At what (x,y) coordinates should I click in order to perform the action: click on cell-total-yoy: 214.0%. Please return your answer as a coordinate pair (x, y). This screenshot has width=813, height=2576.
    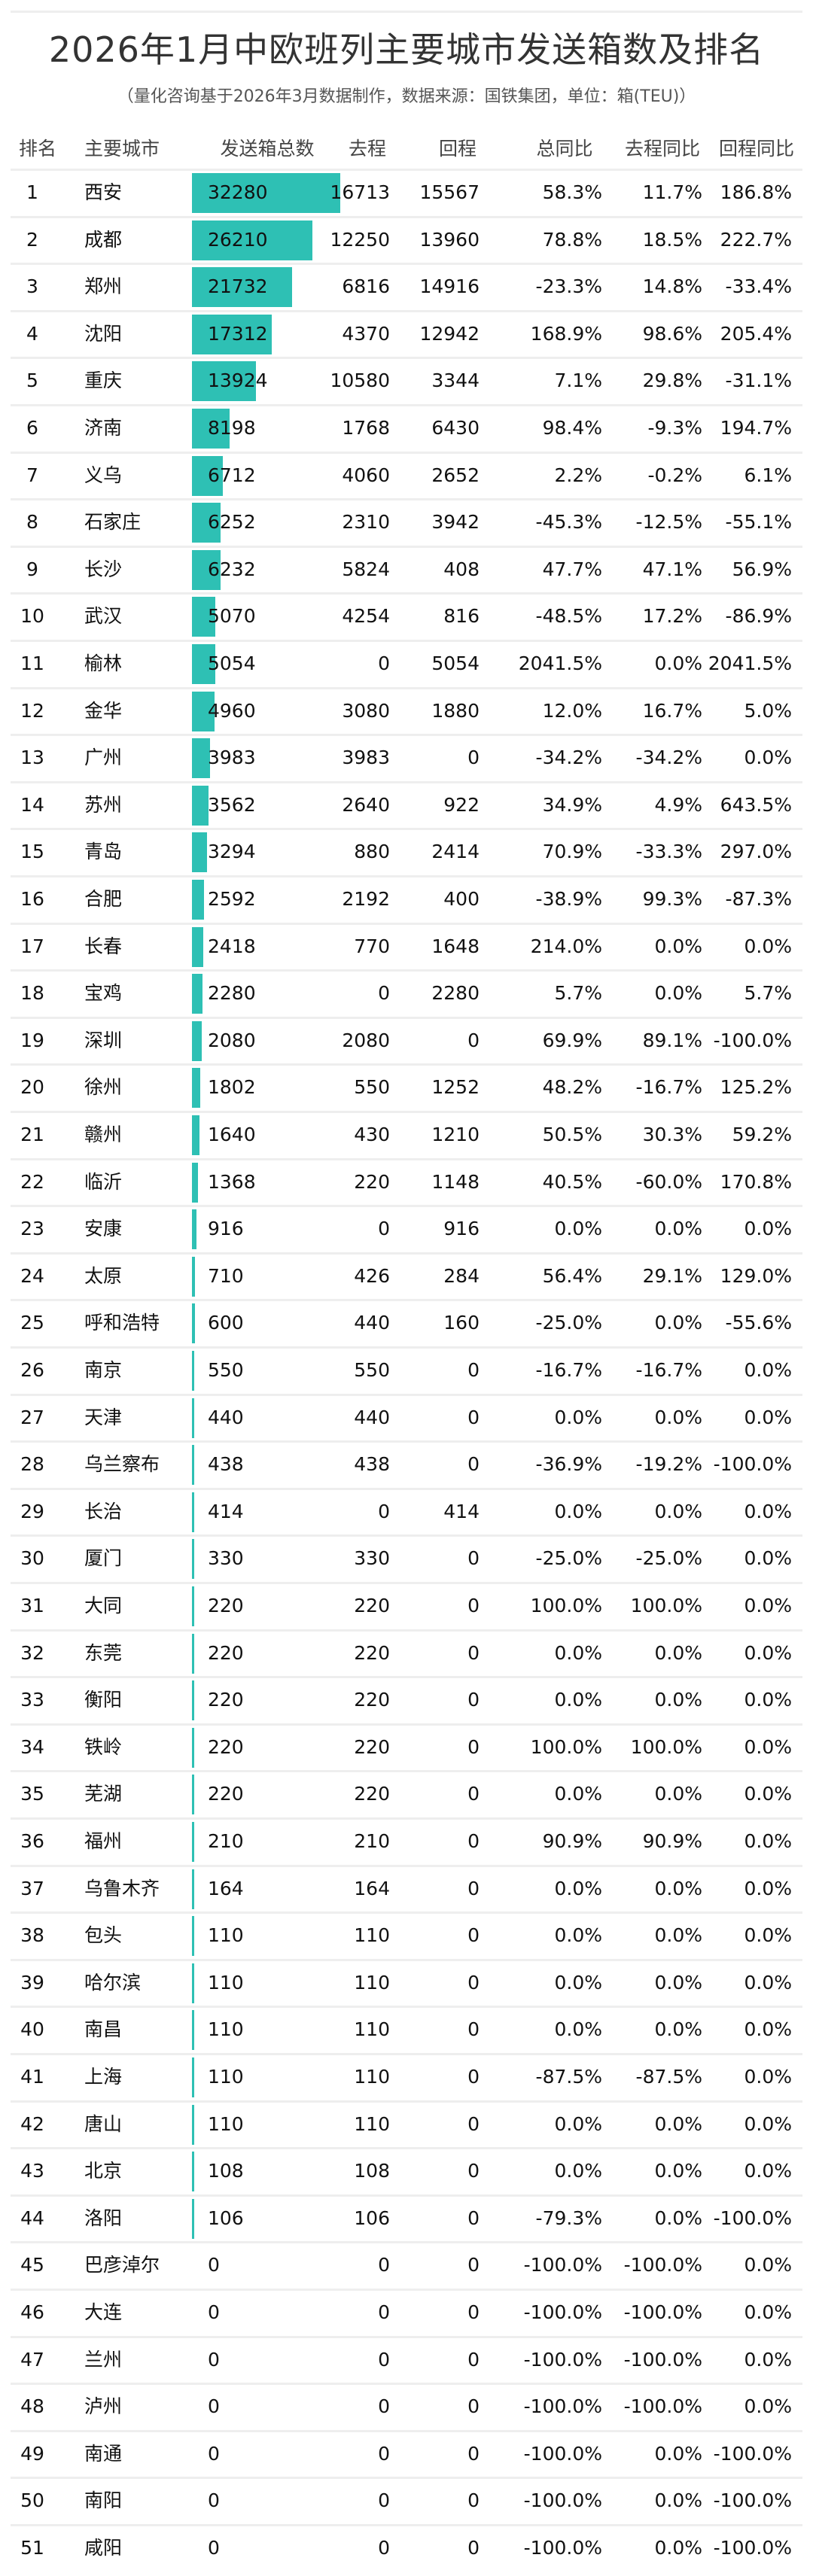
    Looking at the image, I should click on (566, 946).